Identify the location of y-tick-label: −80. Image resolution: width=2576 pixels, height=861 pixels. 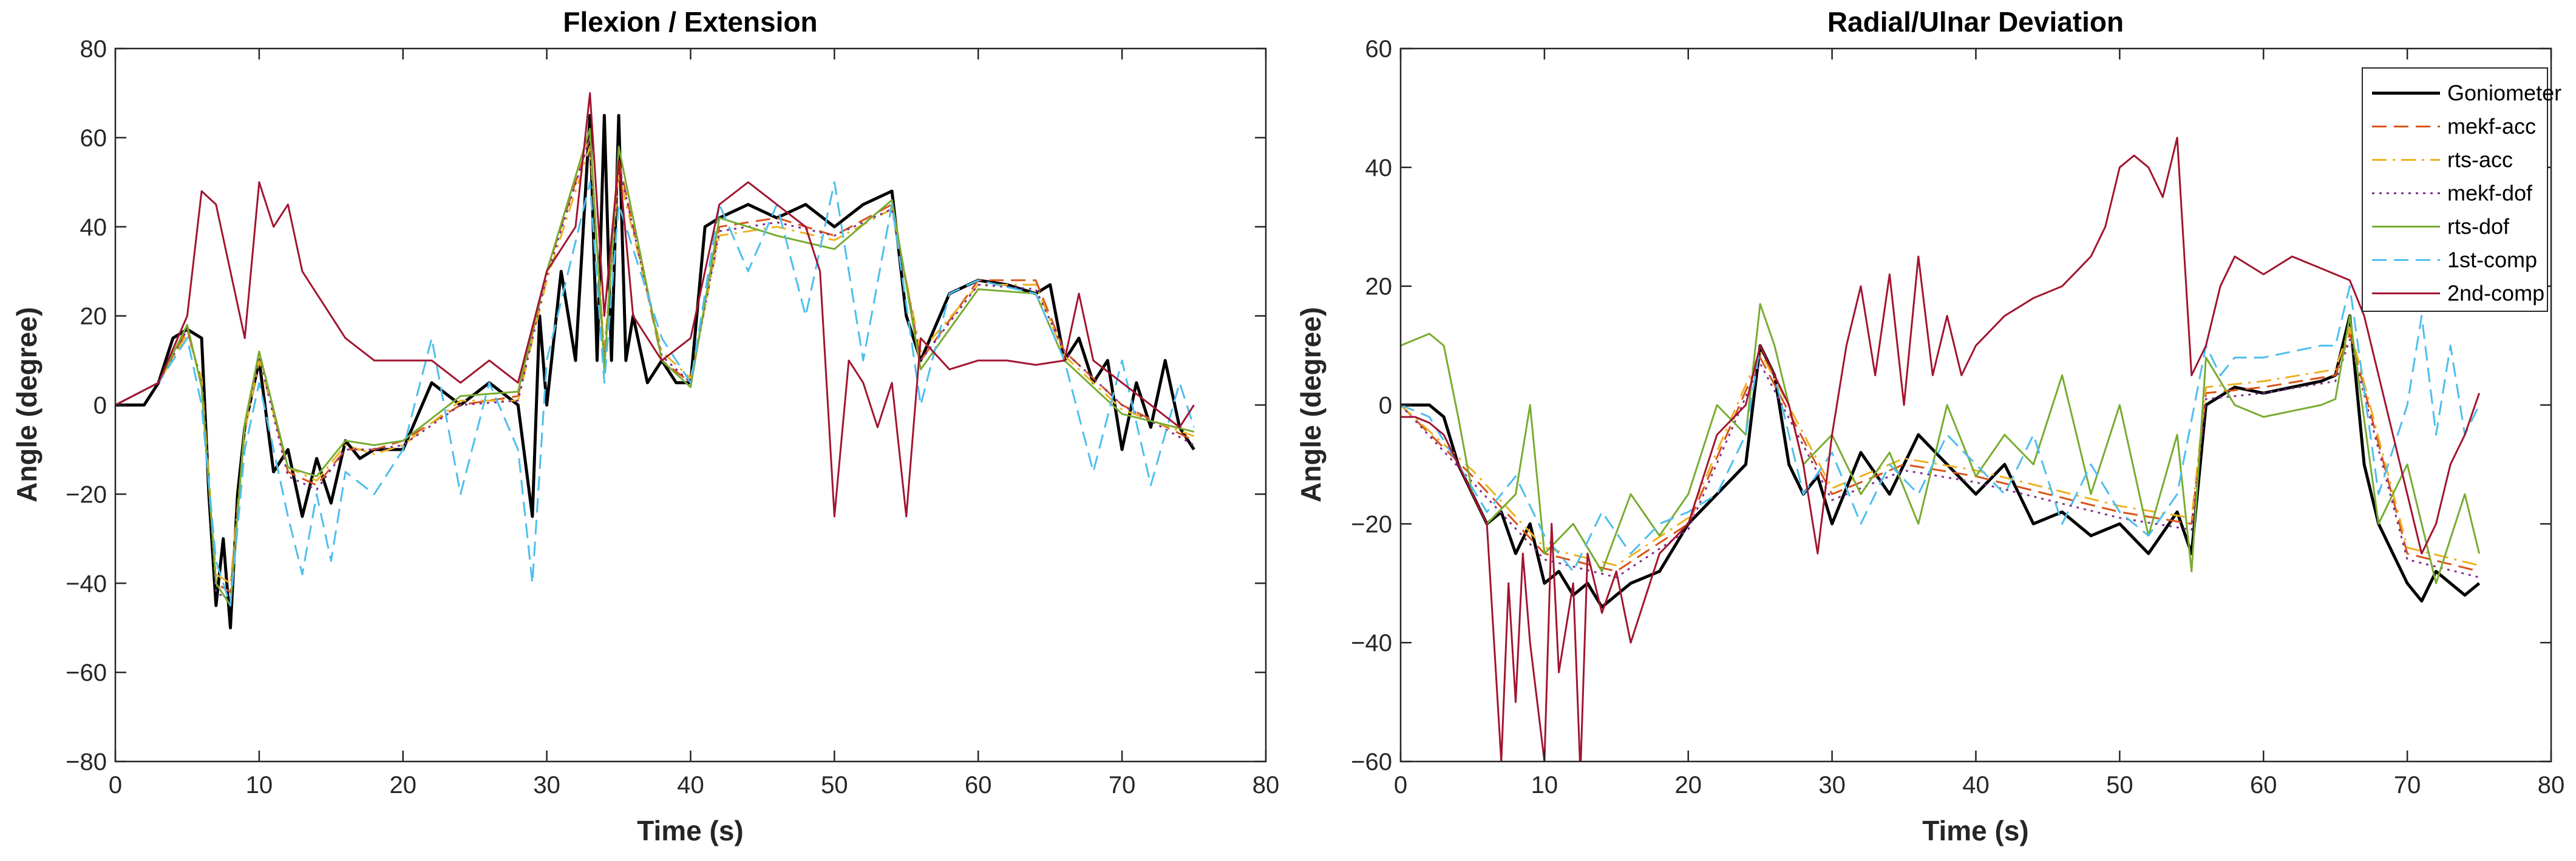
(86, 762).